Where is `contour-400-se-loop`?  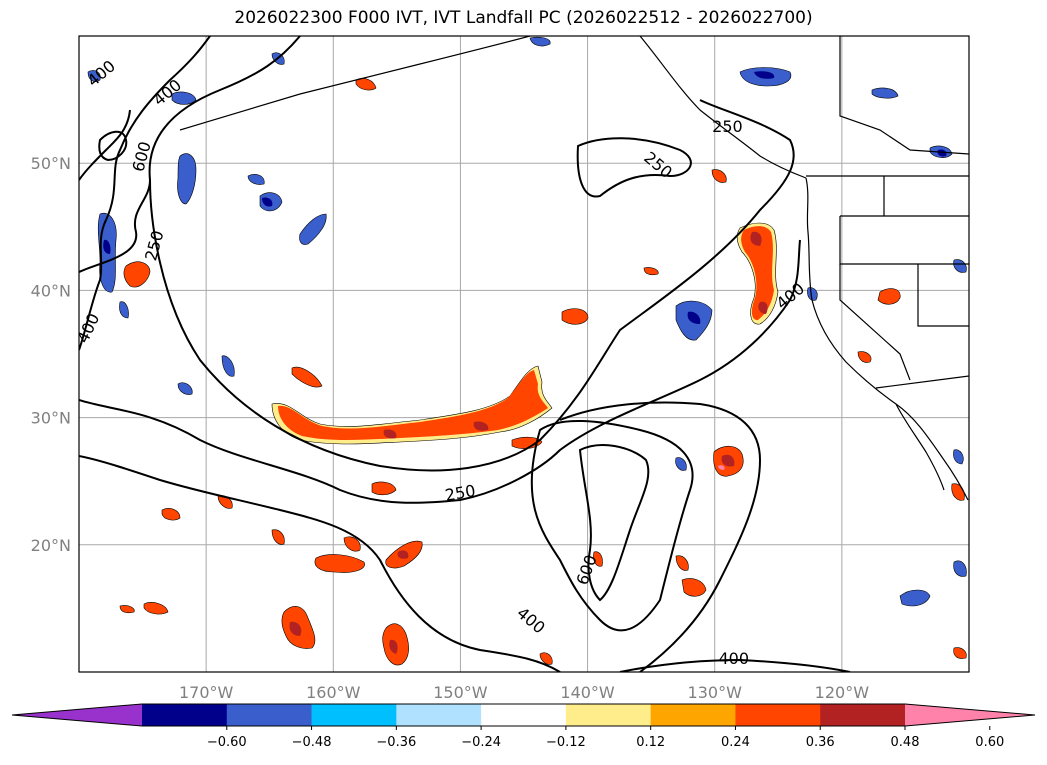 contour-400-se-loop is located at coordinates (660, 536).